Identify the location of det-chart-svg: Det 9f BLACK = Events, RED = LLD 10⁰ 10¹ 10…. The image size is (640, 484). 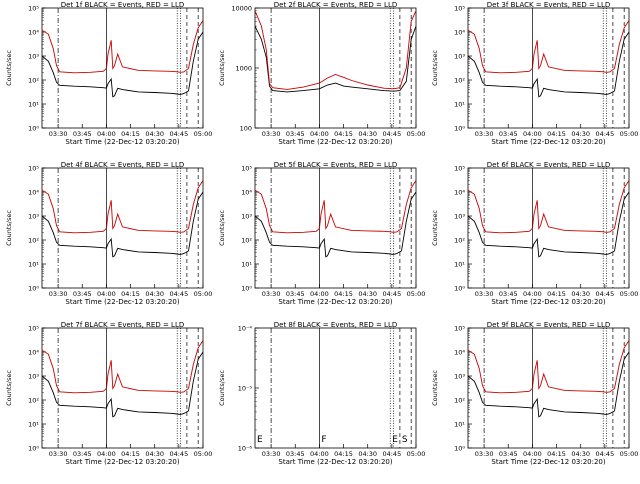
(535, 393).